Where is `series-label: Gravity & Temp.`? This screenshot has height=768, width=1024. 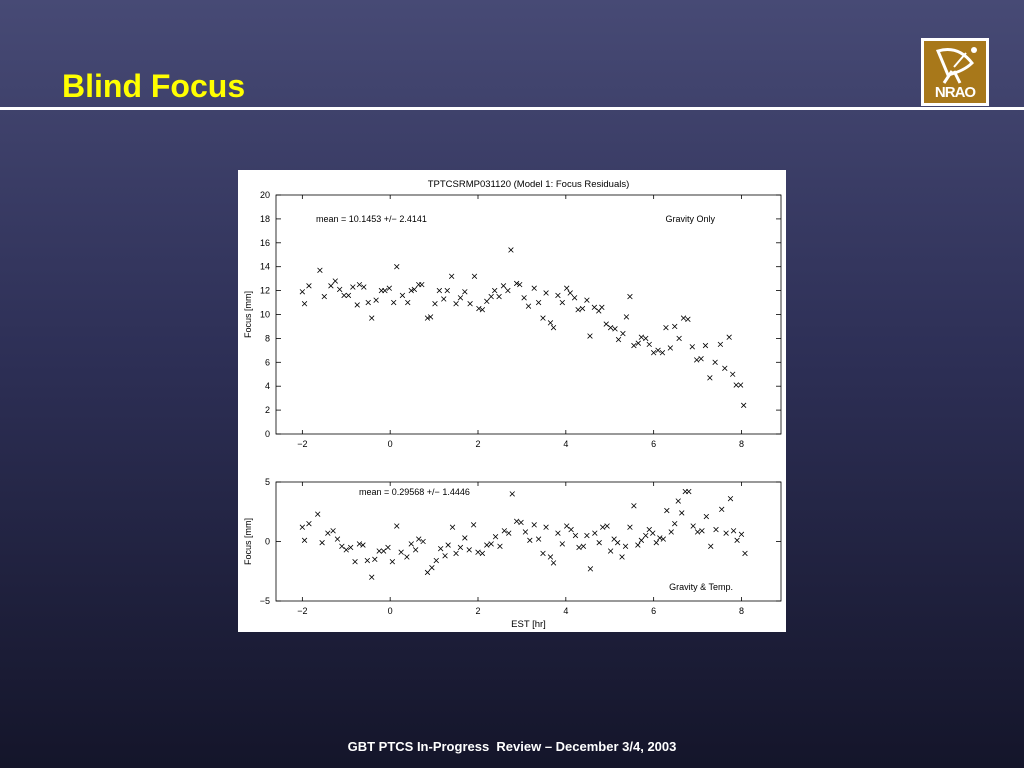 series-label: Gravity & Temp. is located at coordinates (701, 587).